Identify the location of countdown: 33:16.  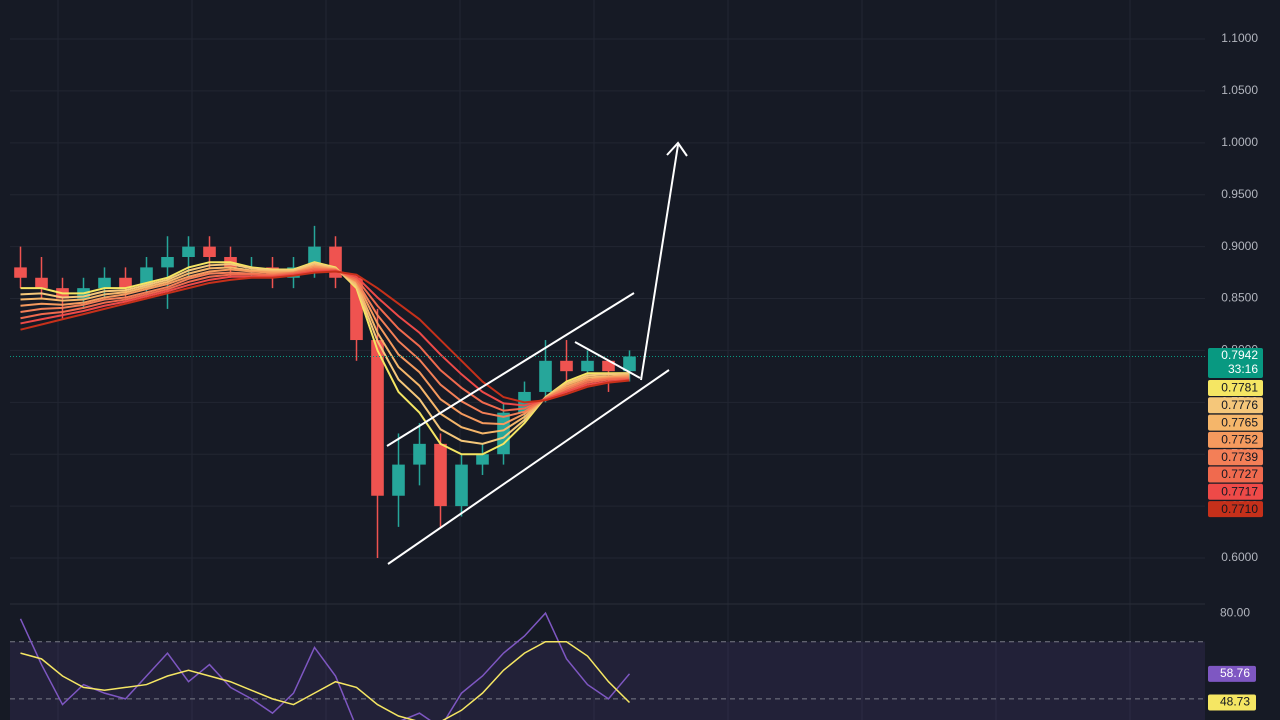
(1243, 369).